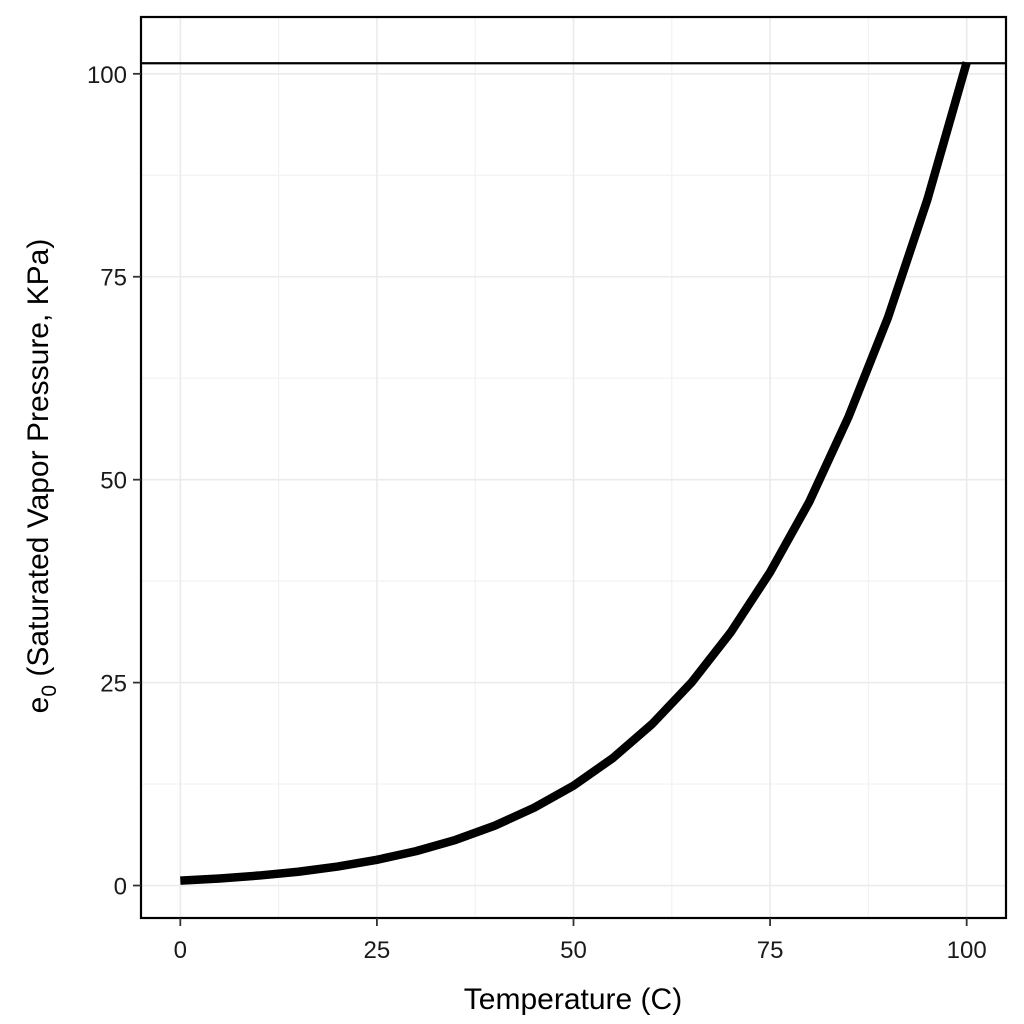 This screenshot has height=1024, width=1024. I want to click on x-tick-label: 25, so click(377, 950).